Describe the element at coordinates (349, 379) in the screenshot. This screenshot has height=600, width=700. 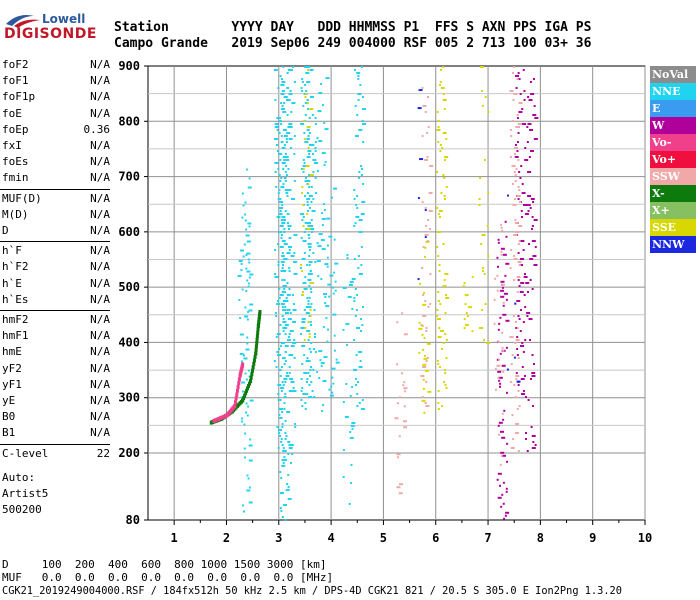
I see `echo-trace` at that location.